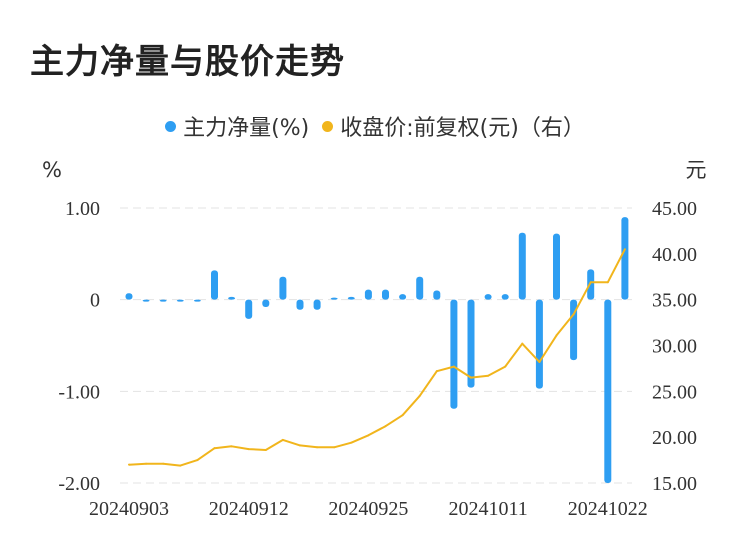 This screenshot has width=750, height=558. Describe the element at coordinates (674, 438) in the screenshot. I see `right-tick-label: 20.00` at that location.